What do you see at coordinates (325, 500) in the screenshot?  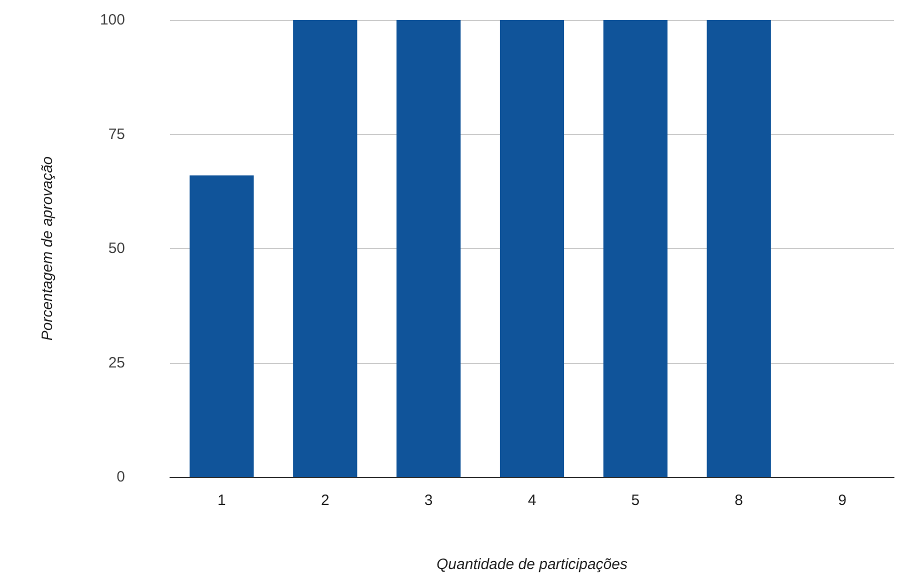 I see `x-tick-label: 2` at bounding box center [325, 500].